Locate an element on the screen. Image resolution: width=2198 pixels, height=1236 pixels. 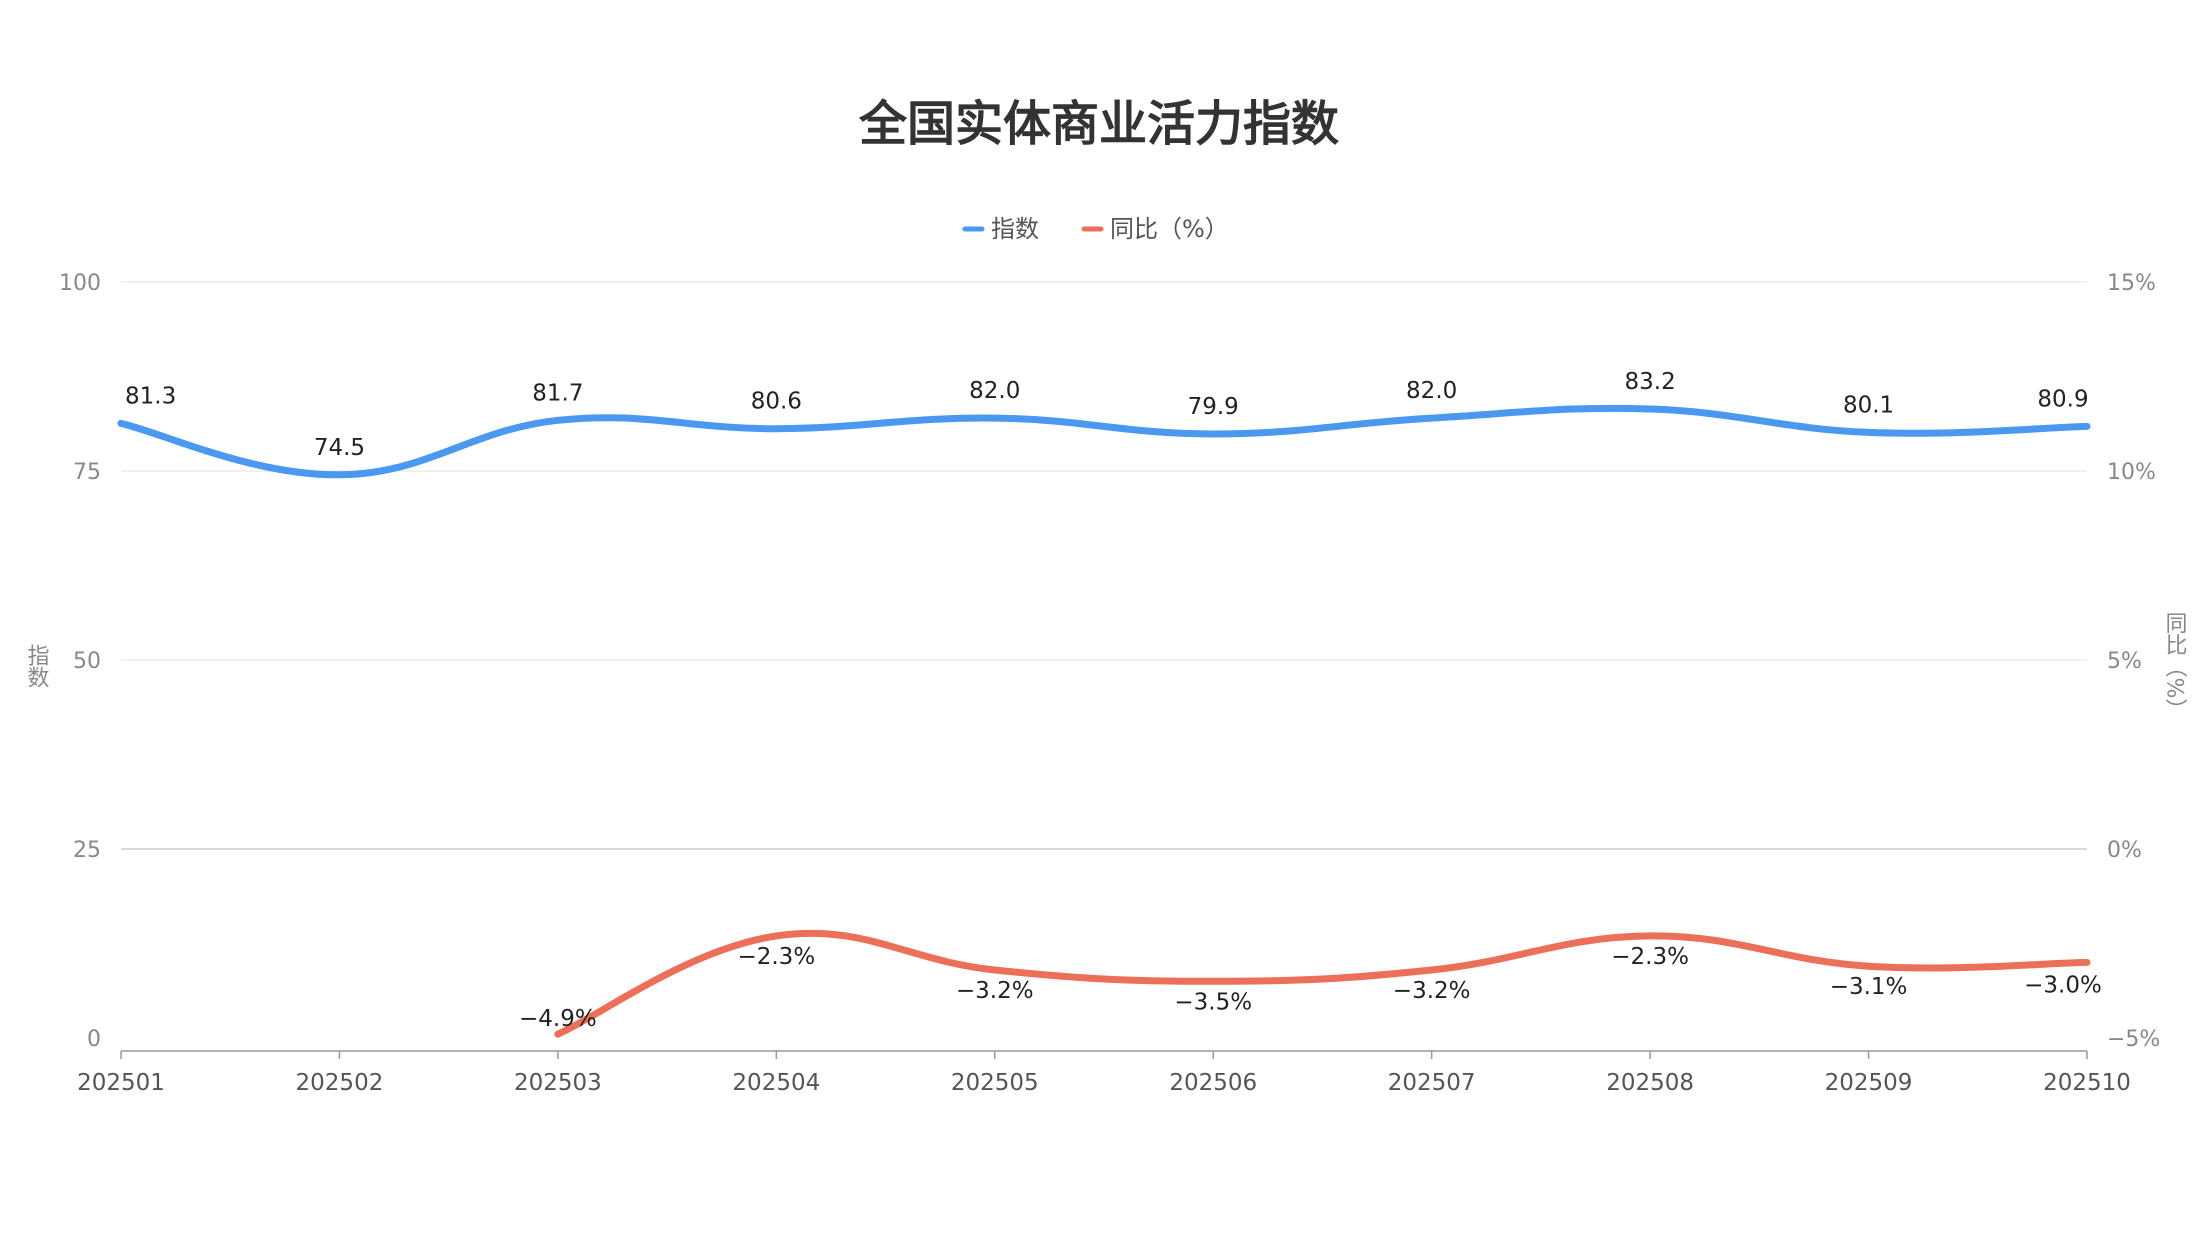
x-tick-label: 202505 is located at coordinates (995, 1083).